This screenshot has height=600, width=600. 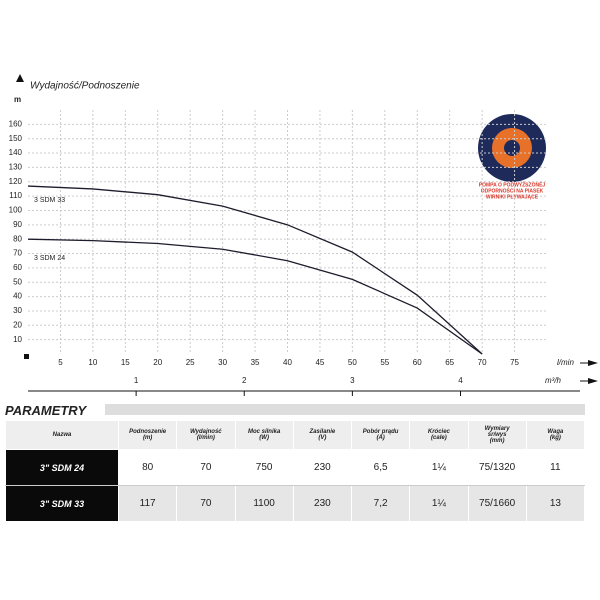 I want to click on cell: 75/1320, so click(x=497, y=467).